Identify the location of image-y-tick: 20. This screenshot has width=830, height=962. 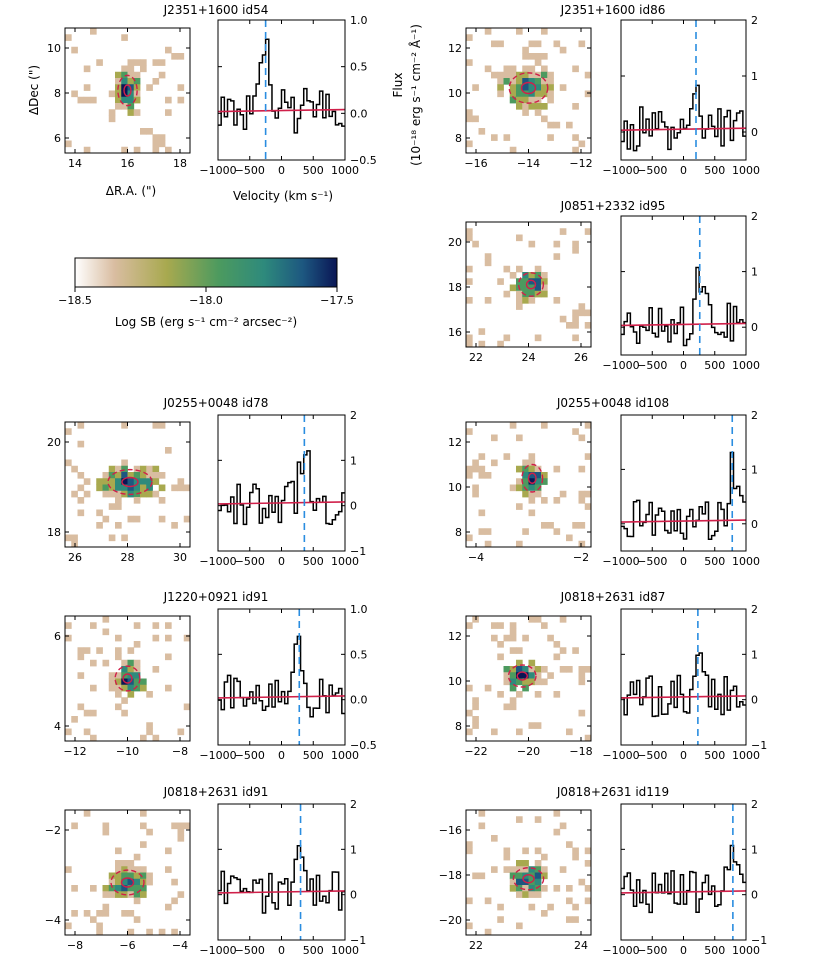
(455, 242).